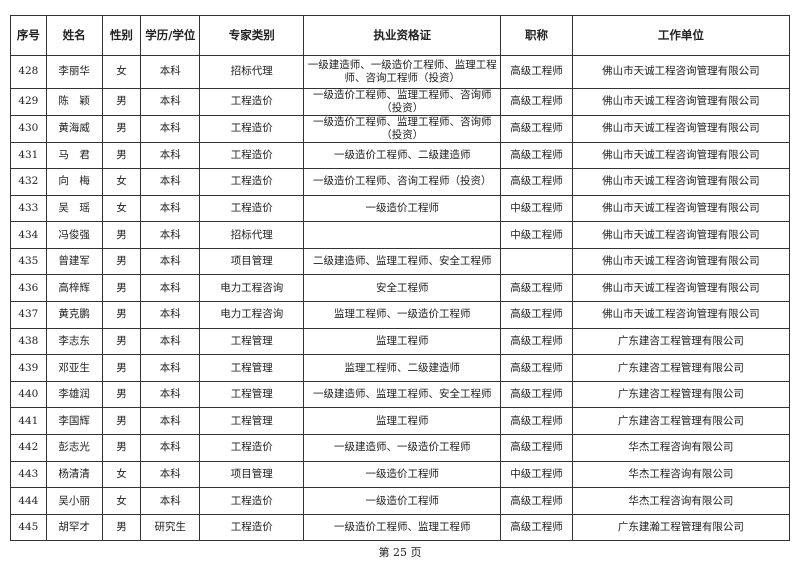 The width and height of the screenshot is (800, 566). I want to click on table-row: 444 吴小丽女本科 工程造价 一级造价工程师 高级工程师 华杰工程咨询有限公司, so click(400, 501).